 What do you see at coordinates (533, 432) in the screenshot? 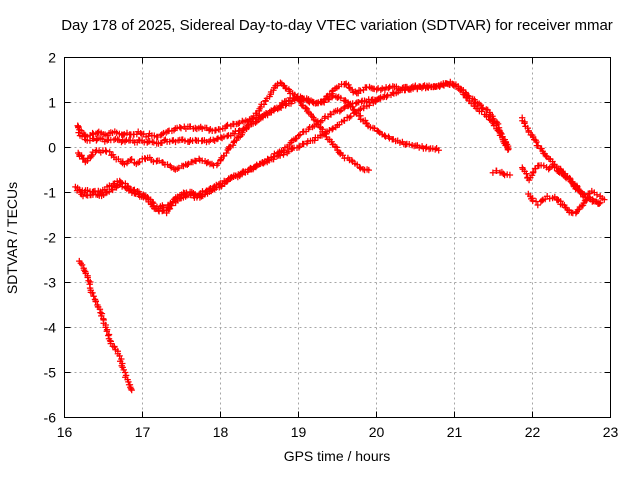
I see `x-tick-label: 22` at bounding box center [533, 432].